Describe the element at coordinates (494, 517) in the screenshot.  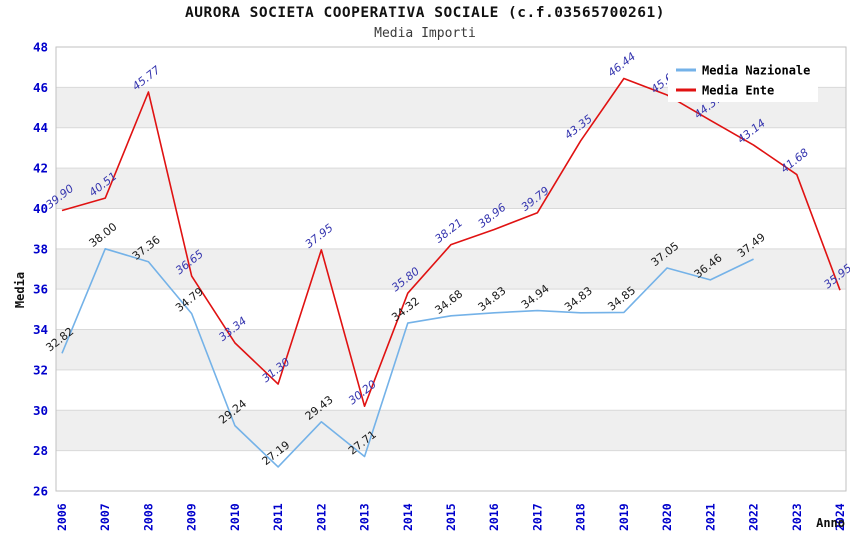
I see `x-tick-label: 2016` at that location.